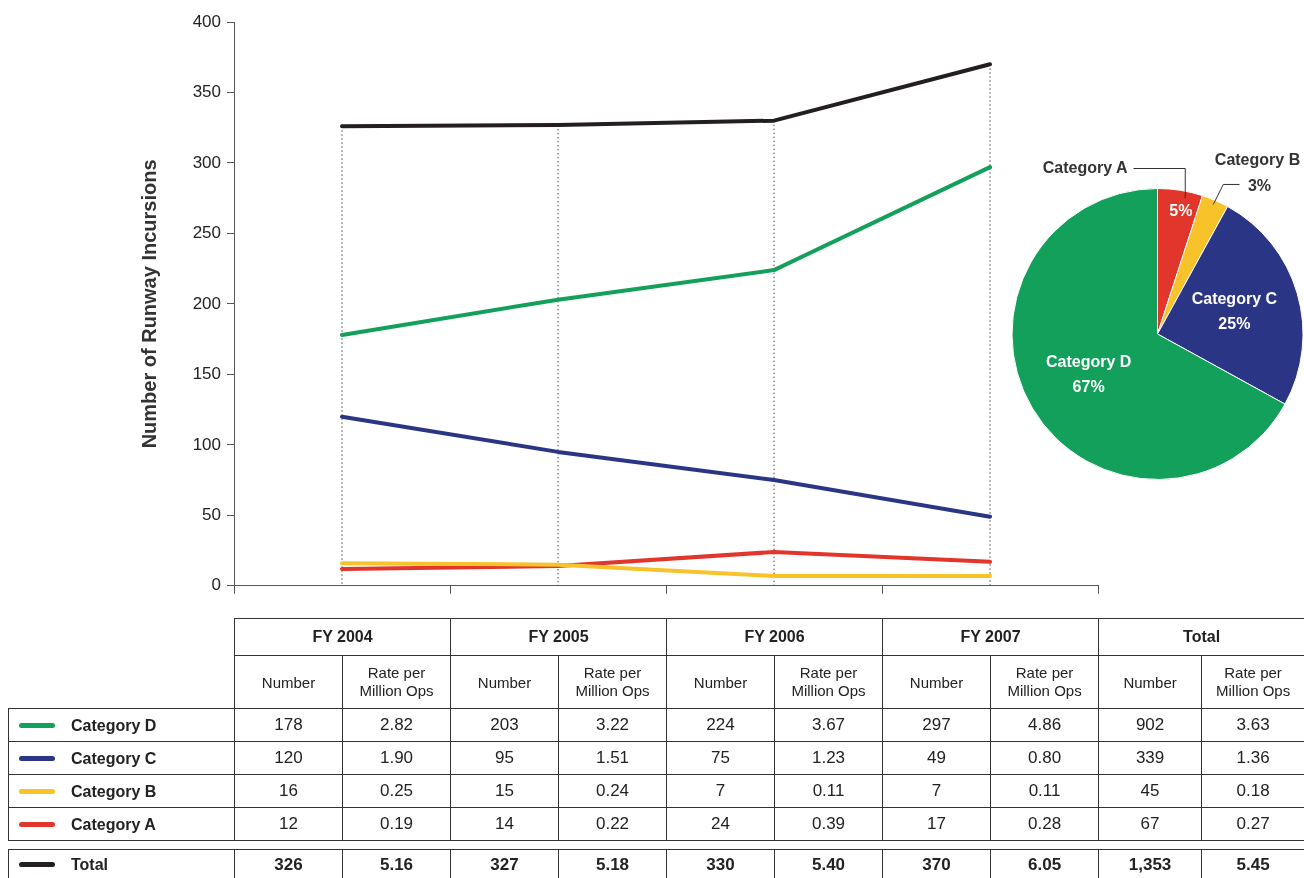 The height and width of the screenshot is (878, 1304). What do you see at coordinates (288, 863) in the screenshot?
I see `data-label: 326` at bounding box center [288, 863].